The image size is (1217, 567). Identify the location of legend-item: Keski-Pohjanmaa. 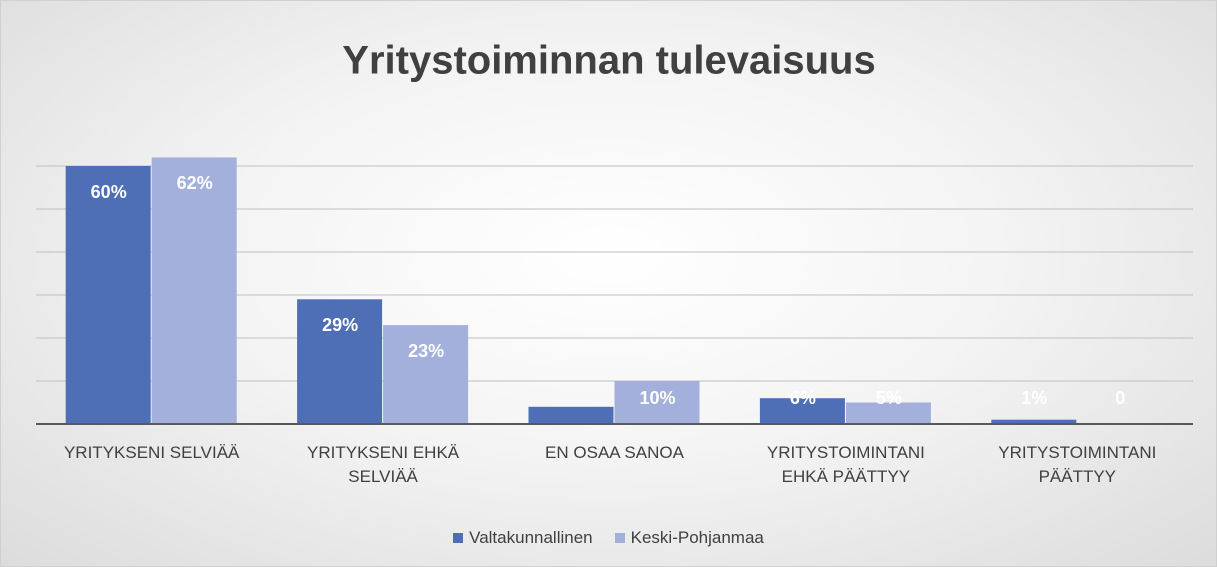
(689, 538).